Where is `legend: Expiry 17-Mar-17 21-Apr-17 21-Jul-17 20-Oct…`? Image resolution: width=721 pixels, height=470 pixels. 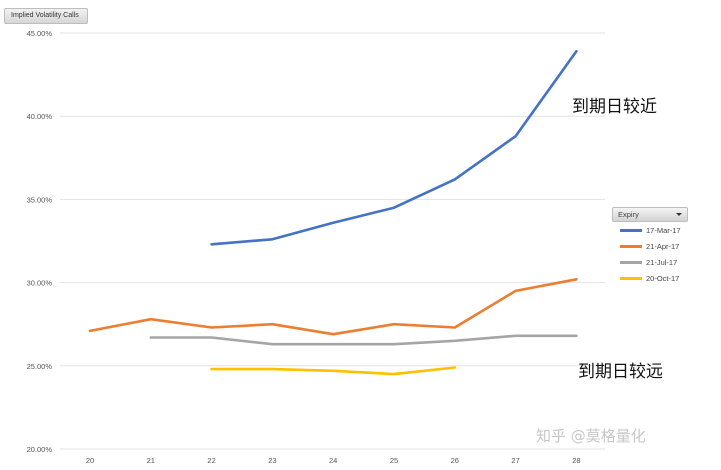 legend: Expiry 17-Mar-17 21-Apr-17 21-Jul-17 20-Oct… is located at coordinates (650, 246).